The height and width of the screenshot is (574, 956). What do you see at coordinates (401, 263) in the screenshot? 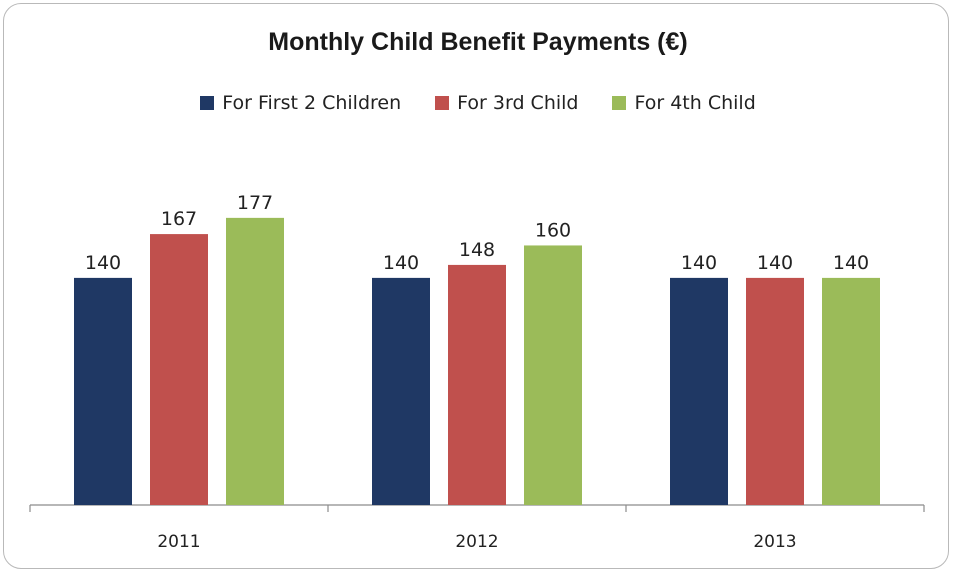
I see `data-label-2012-series-1: 140` at bounding box center [401, 263].